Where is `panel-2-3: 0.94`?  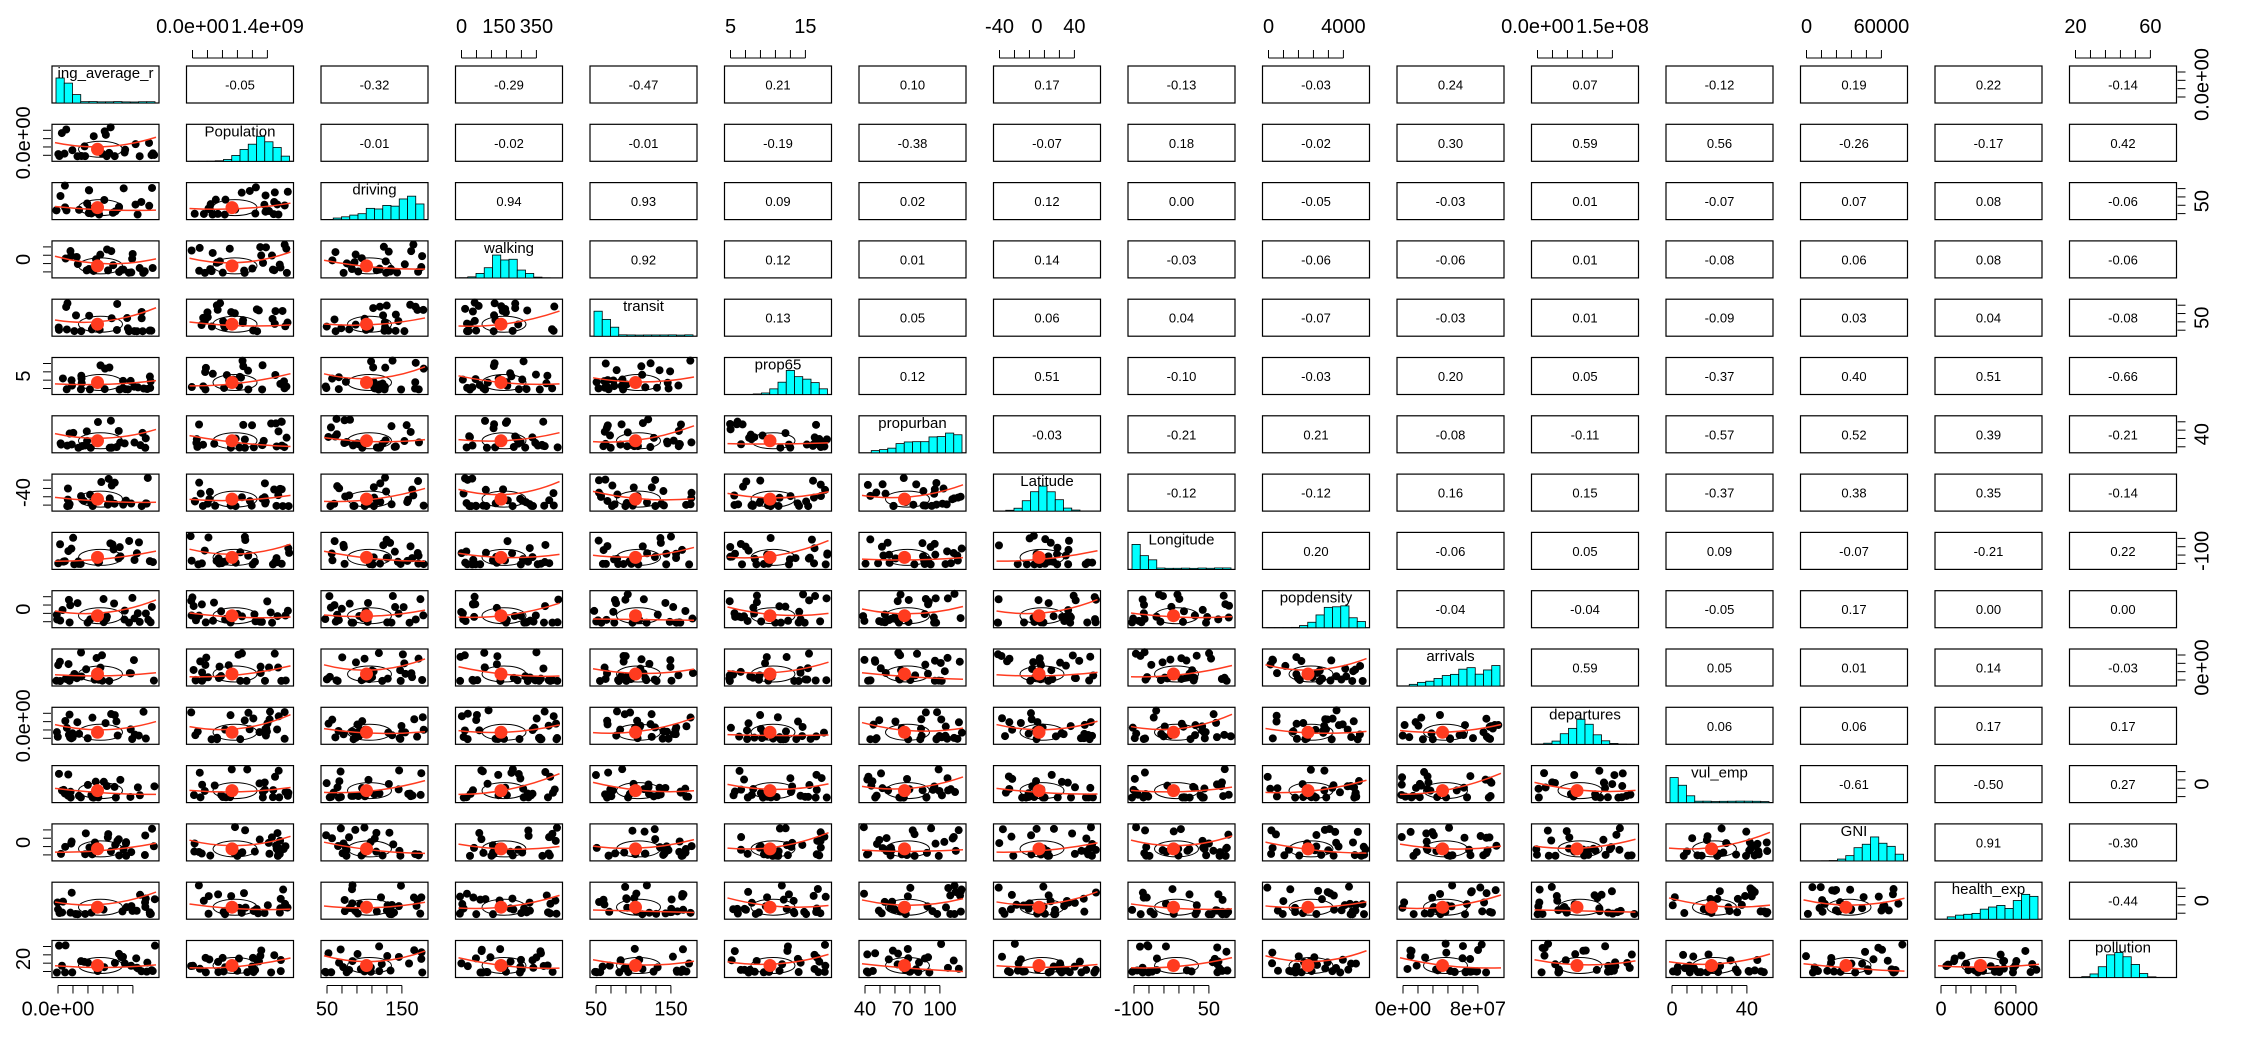 panel-2-3: 0.94 is located at coordinates (509, 201).